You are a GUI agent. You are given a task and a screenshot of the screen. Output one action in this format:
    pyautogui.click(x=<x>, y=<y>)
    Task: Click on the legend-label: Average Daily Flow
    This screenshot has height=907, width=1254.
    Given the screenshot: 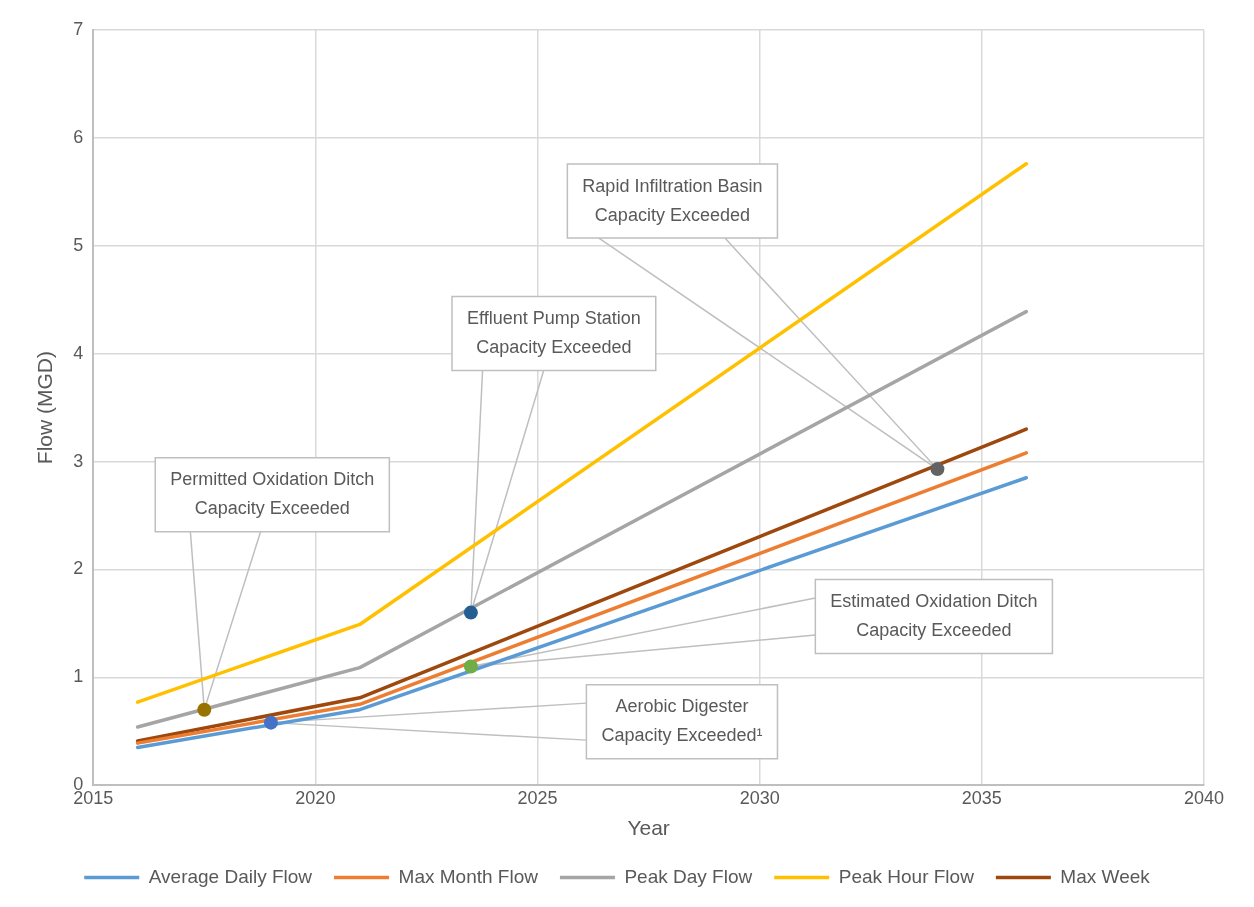 What is the action you would take?
    pyautogui.click(x=230, y=876)
    